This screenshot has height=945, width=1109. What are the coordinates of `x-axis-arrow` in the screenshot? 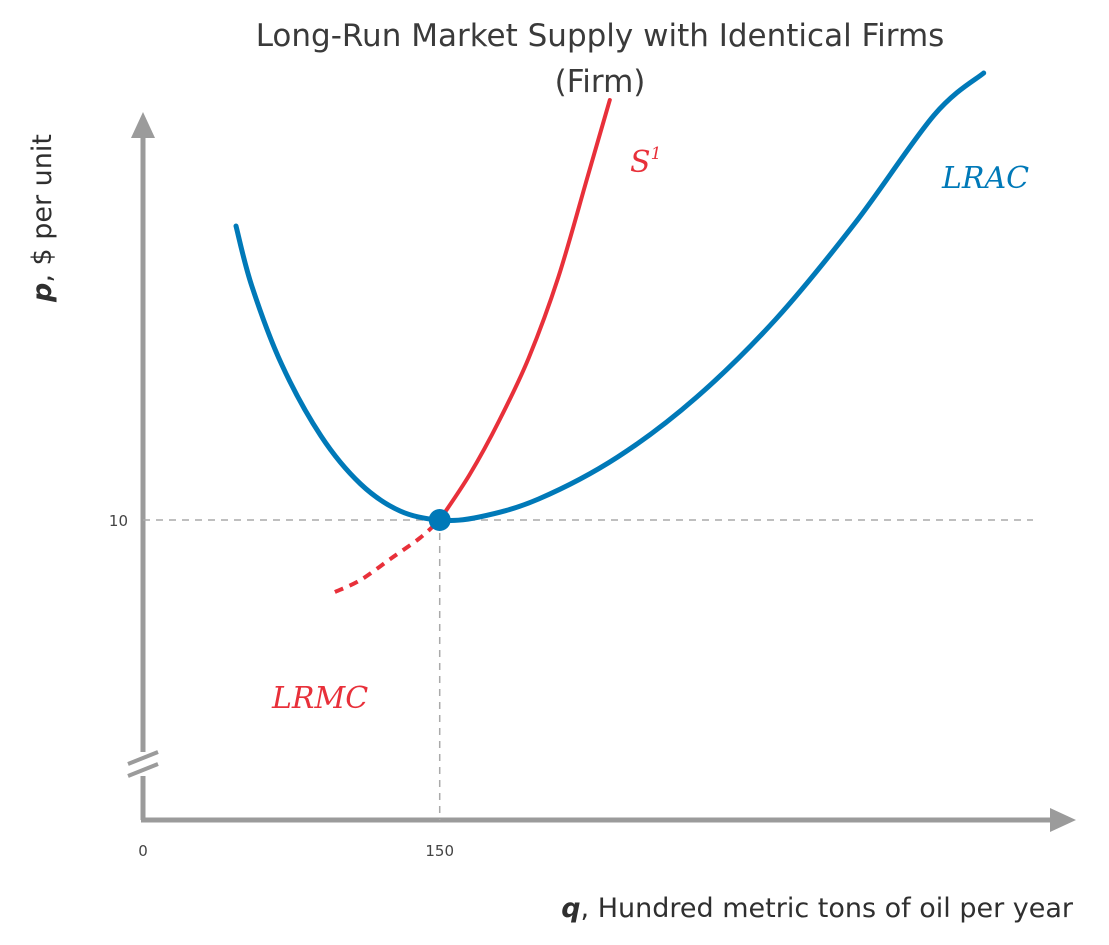 It's located at (1063, 820).